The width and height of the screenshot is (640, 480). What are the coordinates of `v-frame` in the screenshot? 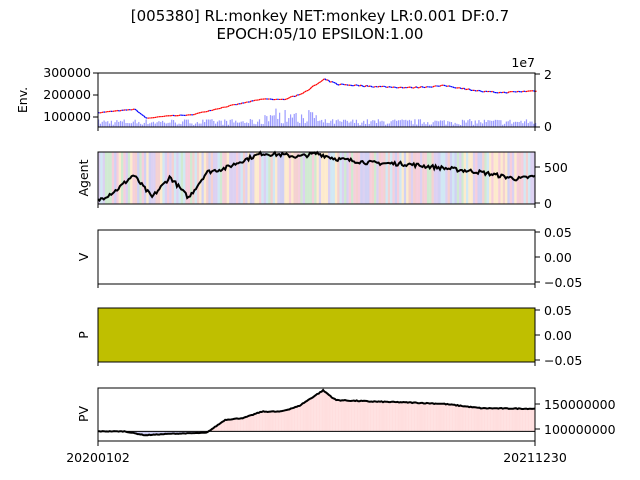 It's located at (316, 257).